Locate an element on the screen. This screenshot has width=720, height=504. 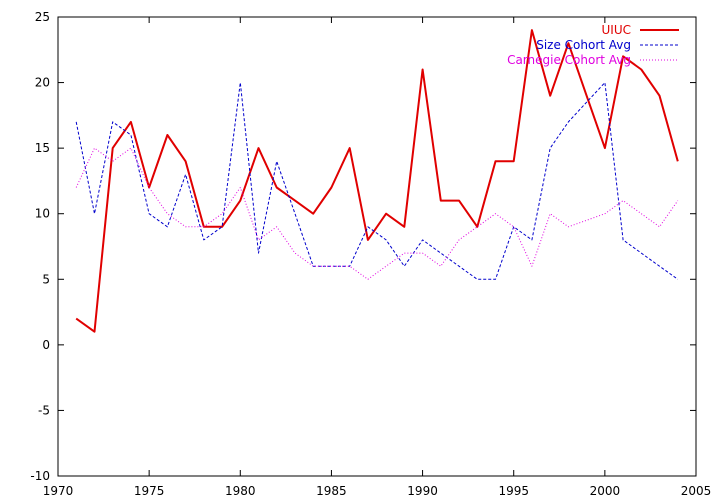
y-tick-label: 25 is located at coordinates (42, 17).